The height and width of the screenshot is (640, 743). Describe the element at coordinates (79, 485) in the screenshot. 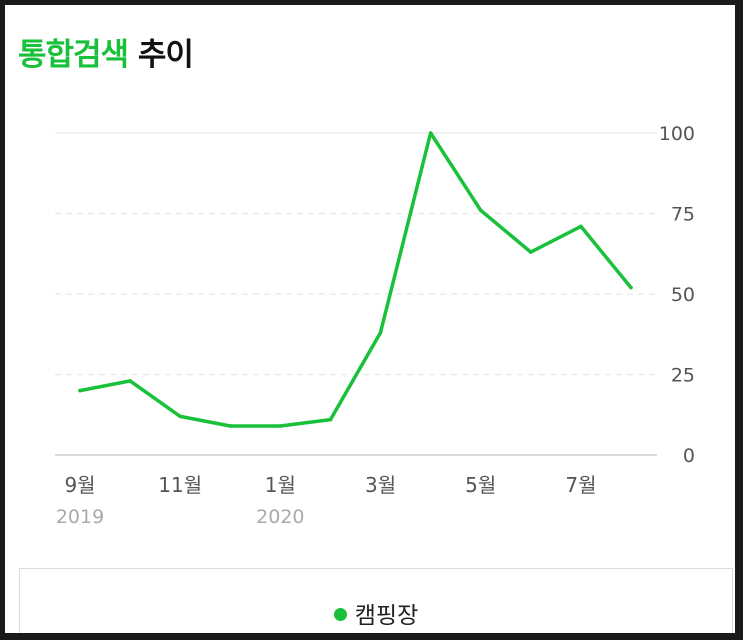

I see `x-tick-label: 9월` at that location.